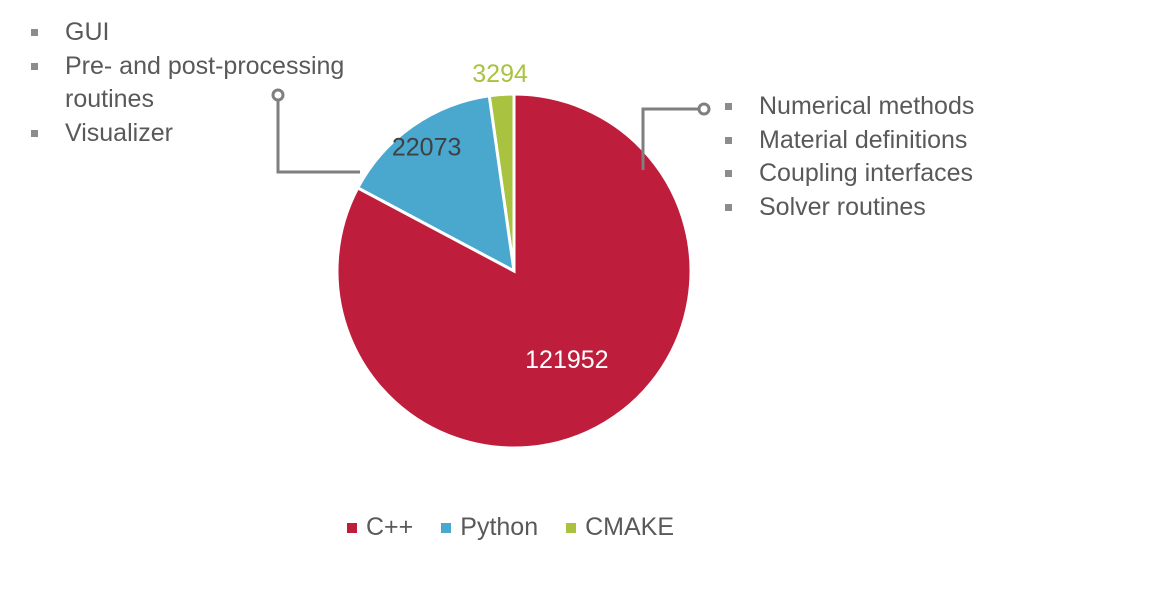 This screenshot has width=1165, height=595. Describe the element at coordinates (905, 107) in the screenshot. I see `cpp-note-item: Numerical methods` at that location.